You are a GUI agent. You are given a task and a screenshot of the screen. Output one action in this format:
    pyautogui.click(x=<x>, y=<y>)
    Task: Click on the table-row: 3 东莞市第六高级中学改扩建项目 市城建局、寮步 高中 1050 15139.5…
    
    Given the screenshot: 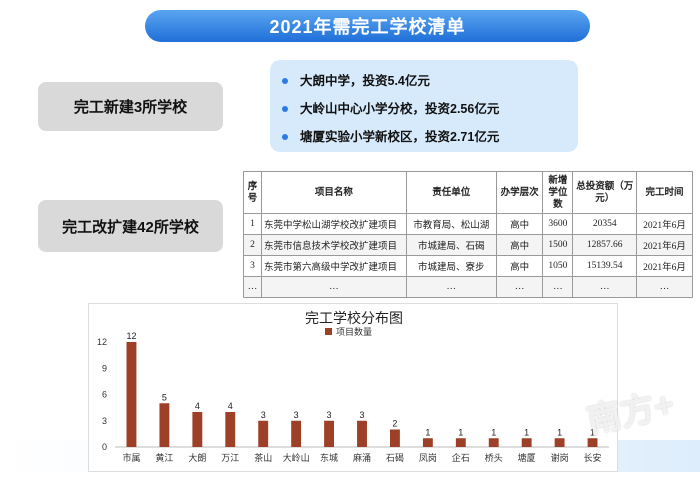 What is the action you would take?
    pyautogui.click(x=468, y=266)
    